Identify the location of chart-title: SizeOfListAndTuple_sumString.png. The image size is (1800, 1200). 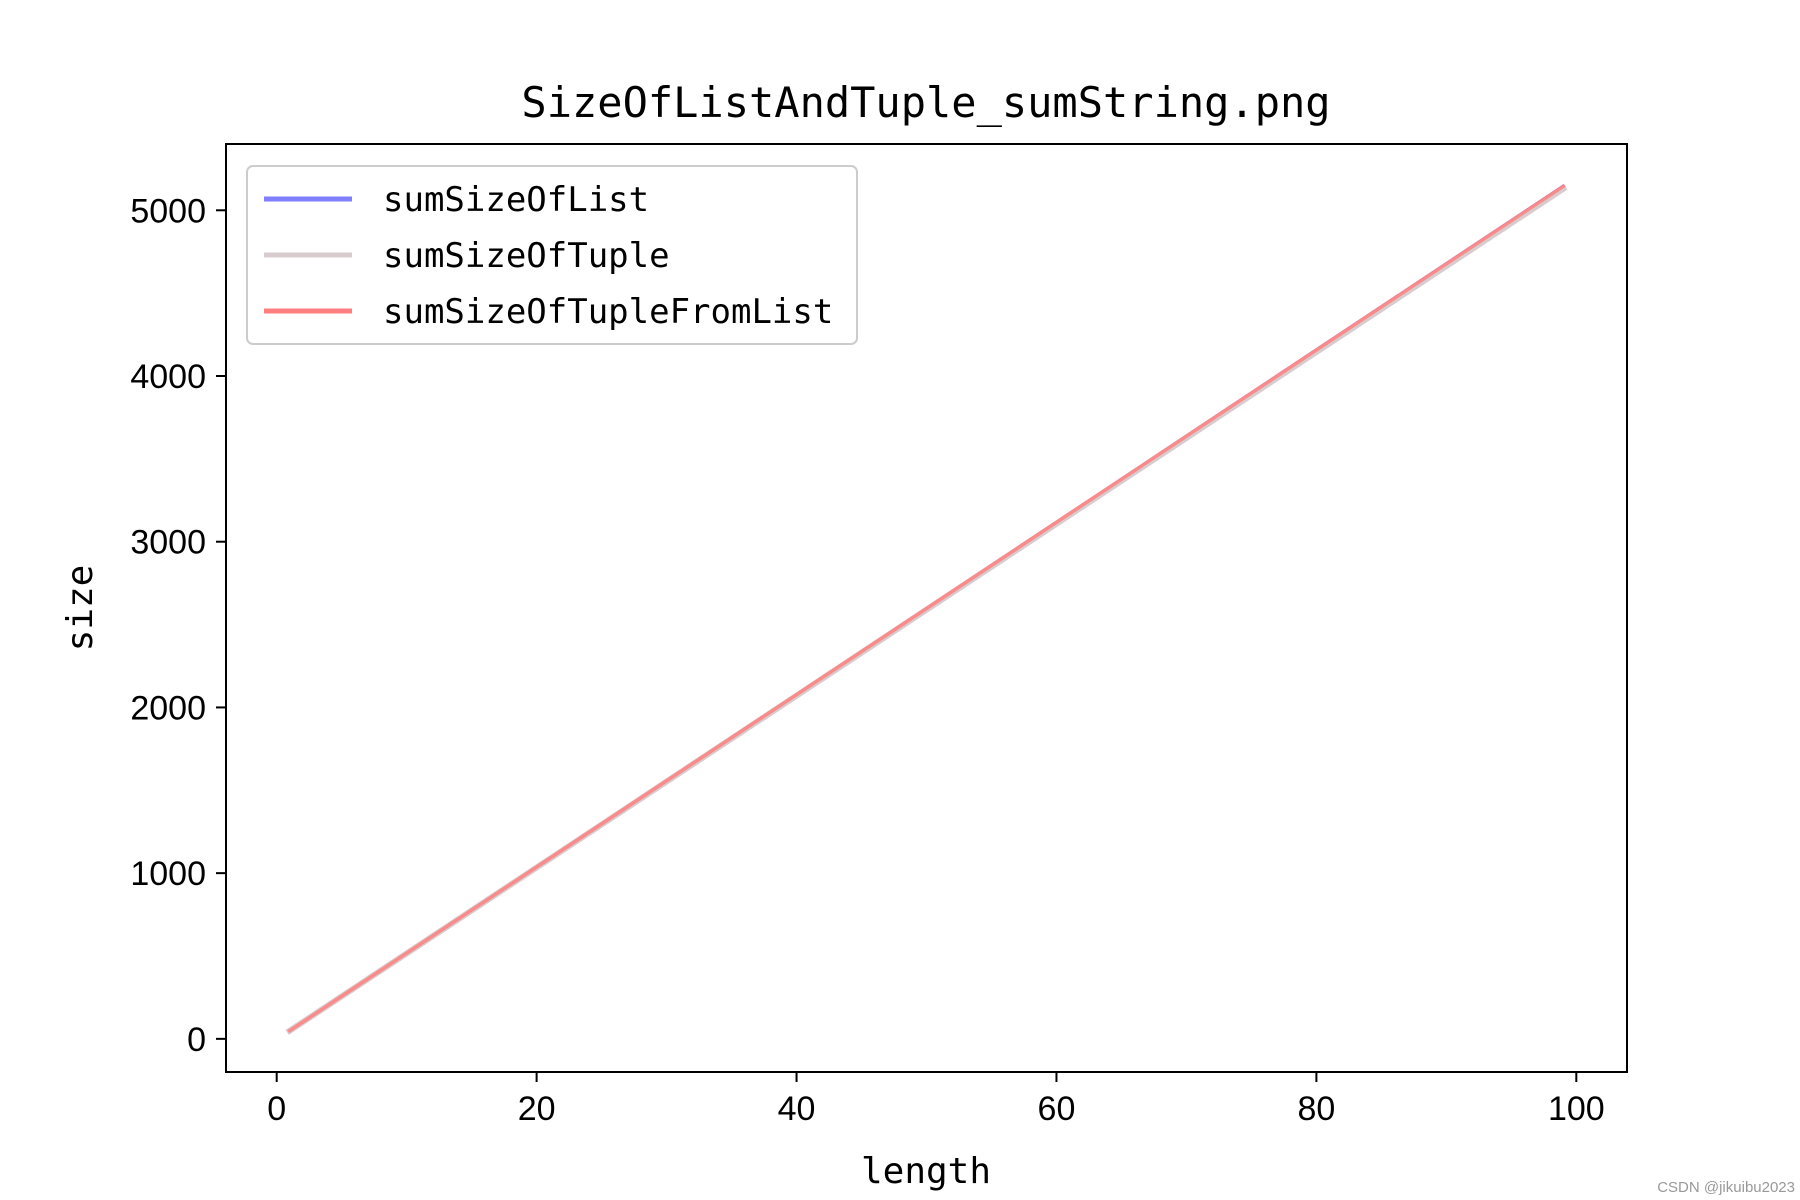
(925, 102).